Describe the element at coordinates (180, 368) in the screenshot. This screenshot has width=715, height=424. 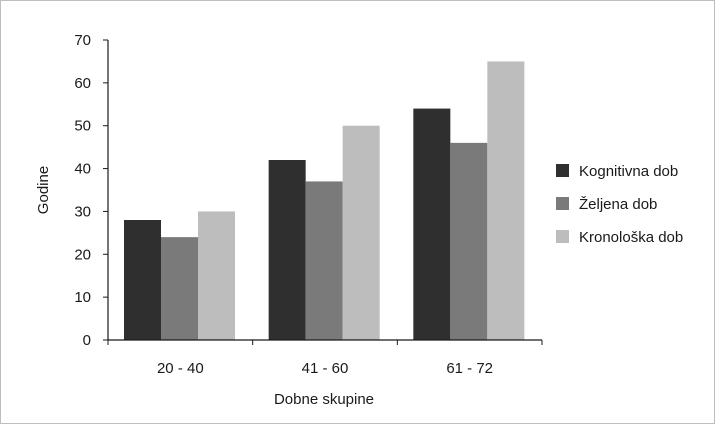
I see `x-tick-label: 20 - 40` at that location.